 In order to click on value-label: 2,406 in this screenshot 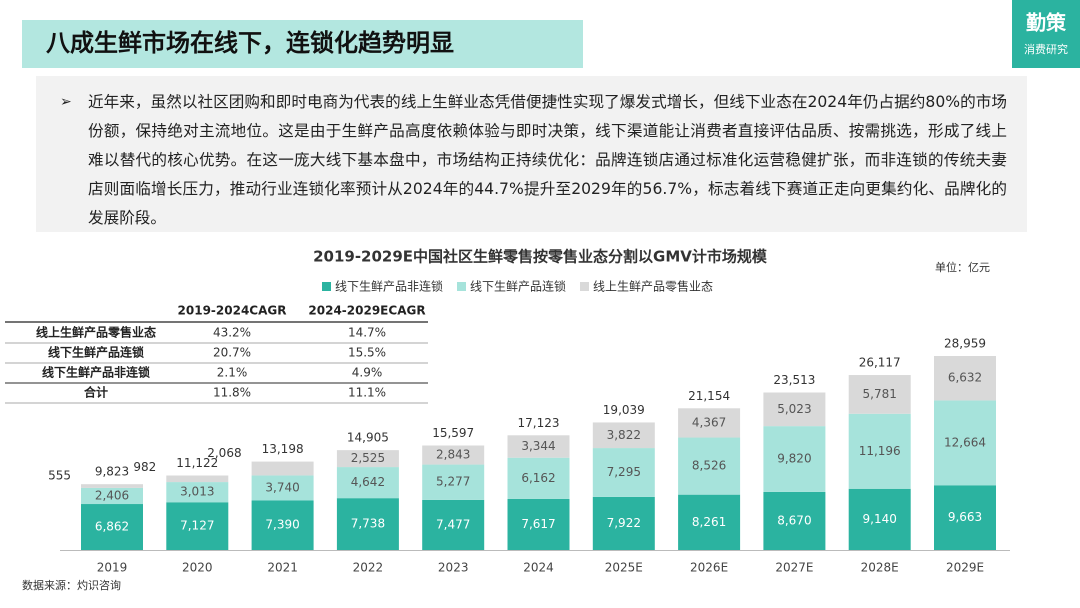, I will do `click(112, 495)`.